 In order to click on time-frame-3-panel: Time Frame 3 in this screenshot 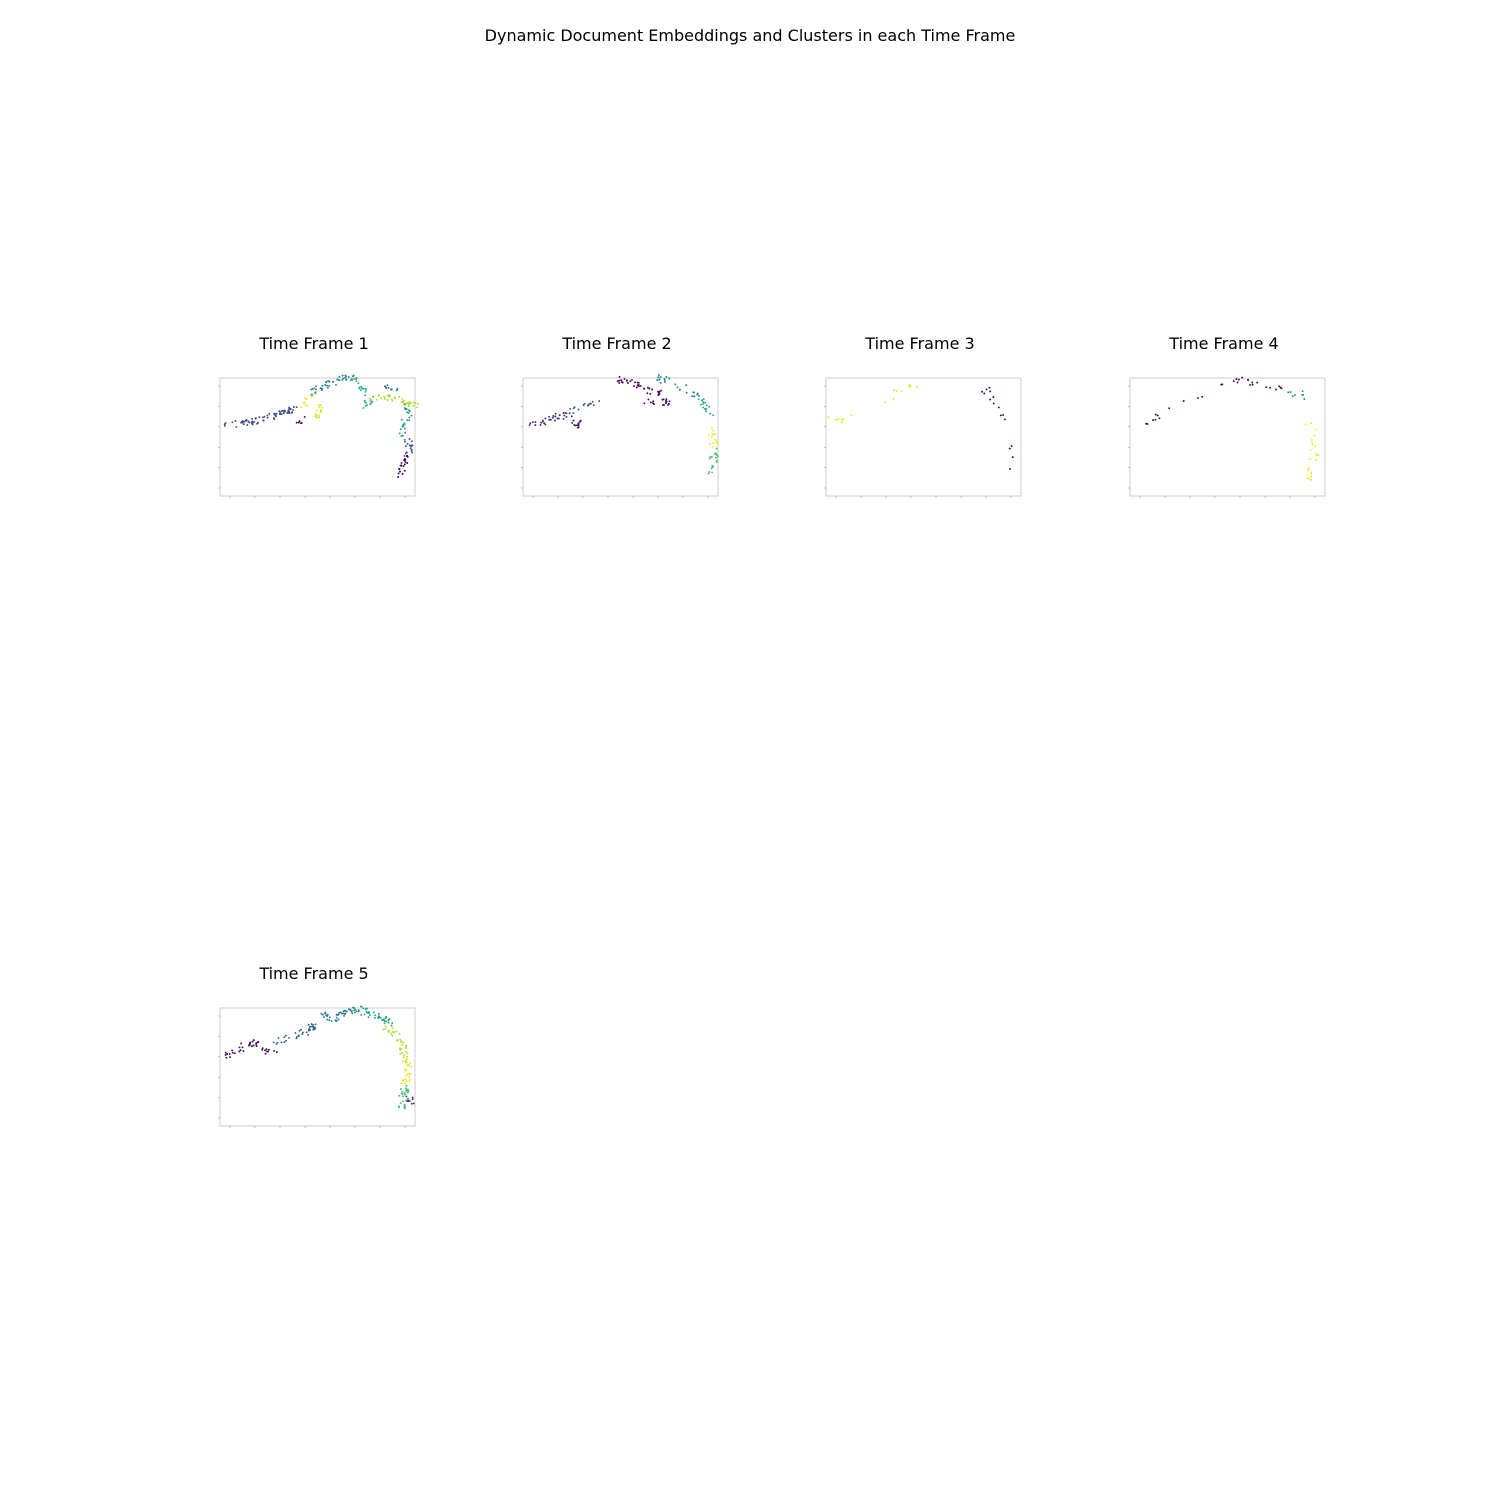, I will do `click(920, 419)`.